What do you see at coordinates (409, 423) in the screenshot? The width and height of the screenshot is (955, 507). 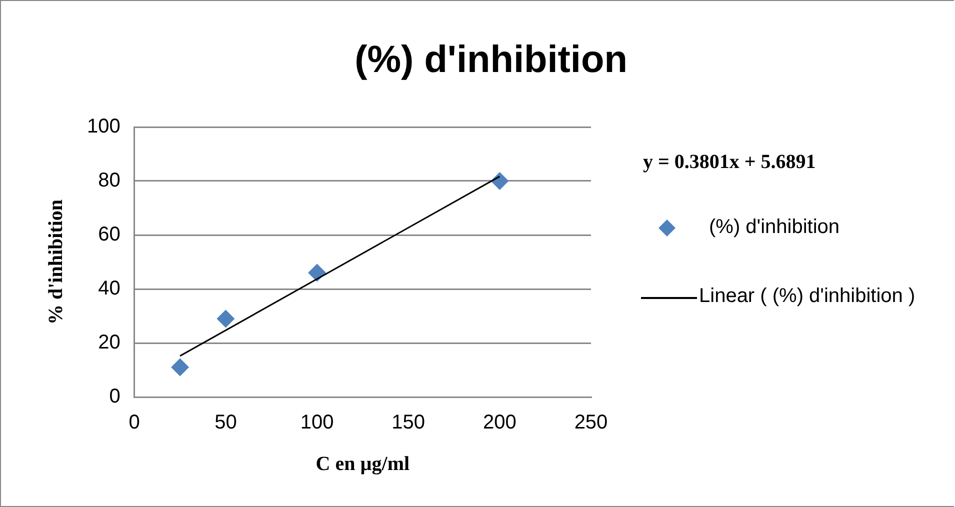 I see `x-tick-label: 150` at bounding box center [409, 423].